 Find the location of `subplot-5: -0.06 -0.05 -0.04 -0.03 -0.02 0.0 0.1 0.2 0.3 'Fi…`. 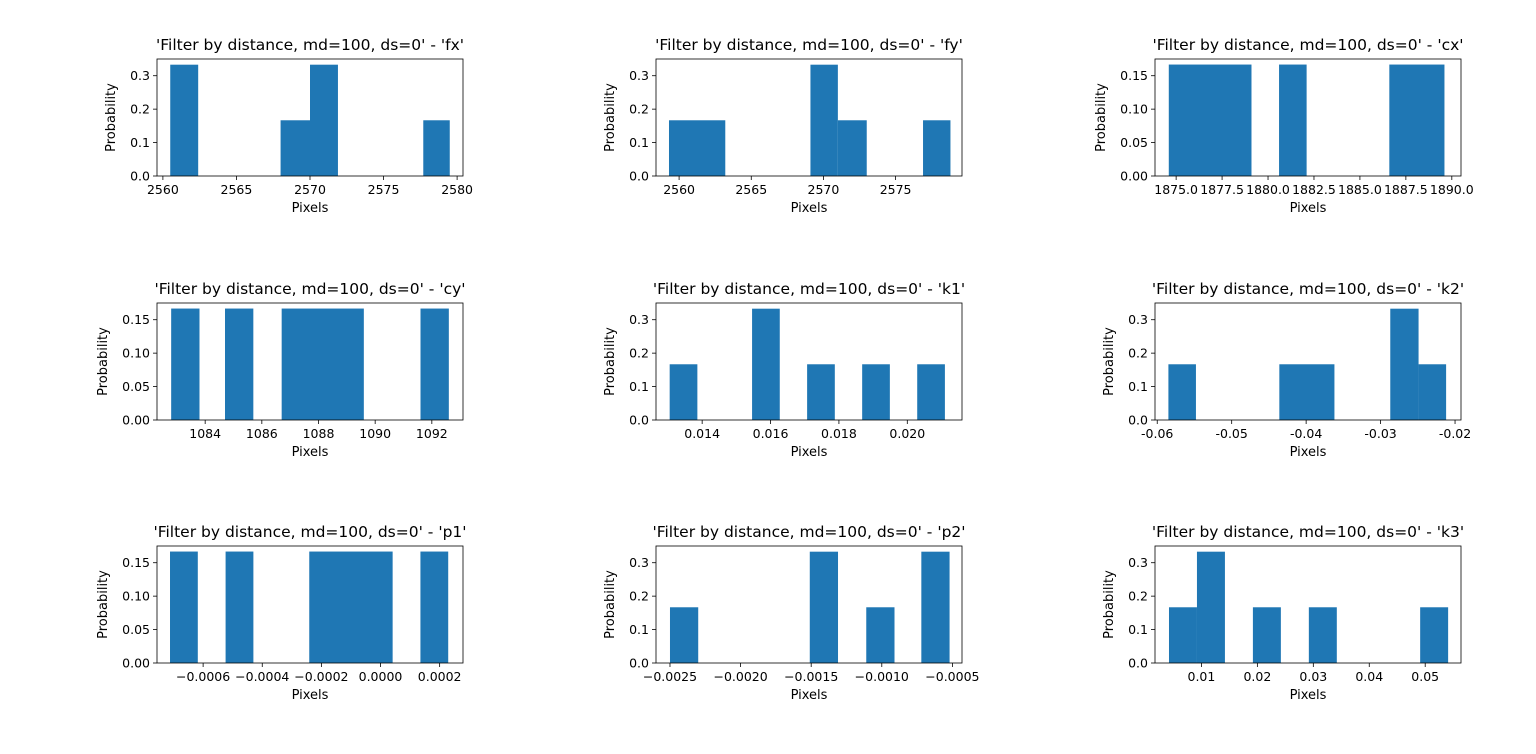

subplot-5: -0.06 -0.05 -0.04 -0.03 -0.02 0.0 0.1 0.2 0.3 'Fi… is located at coordinates (1286, 370).